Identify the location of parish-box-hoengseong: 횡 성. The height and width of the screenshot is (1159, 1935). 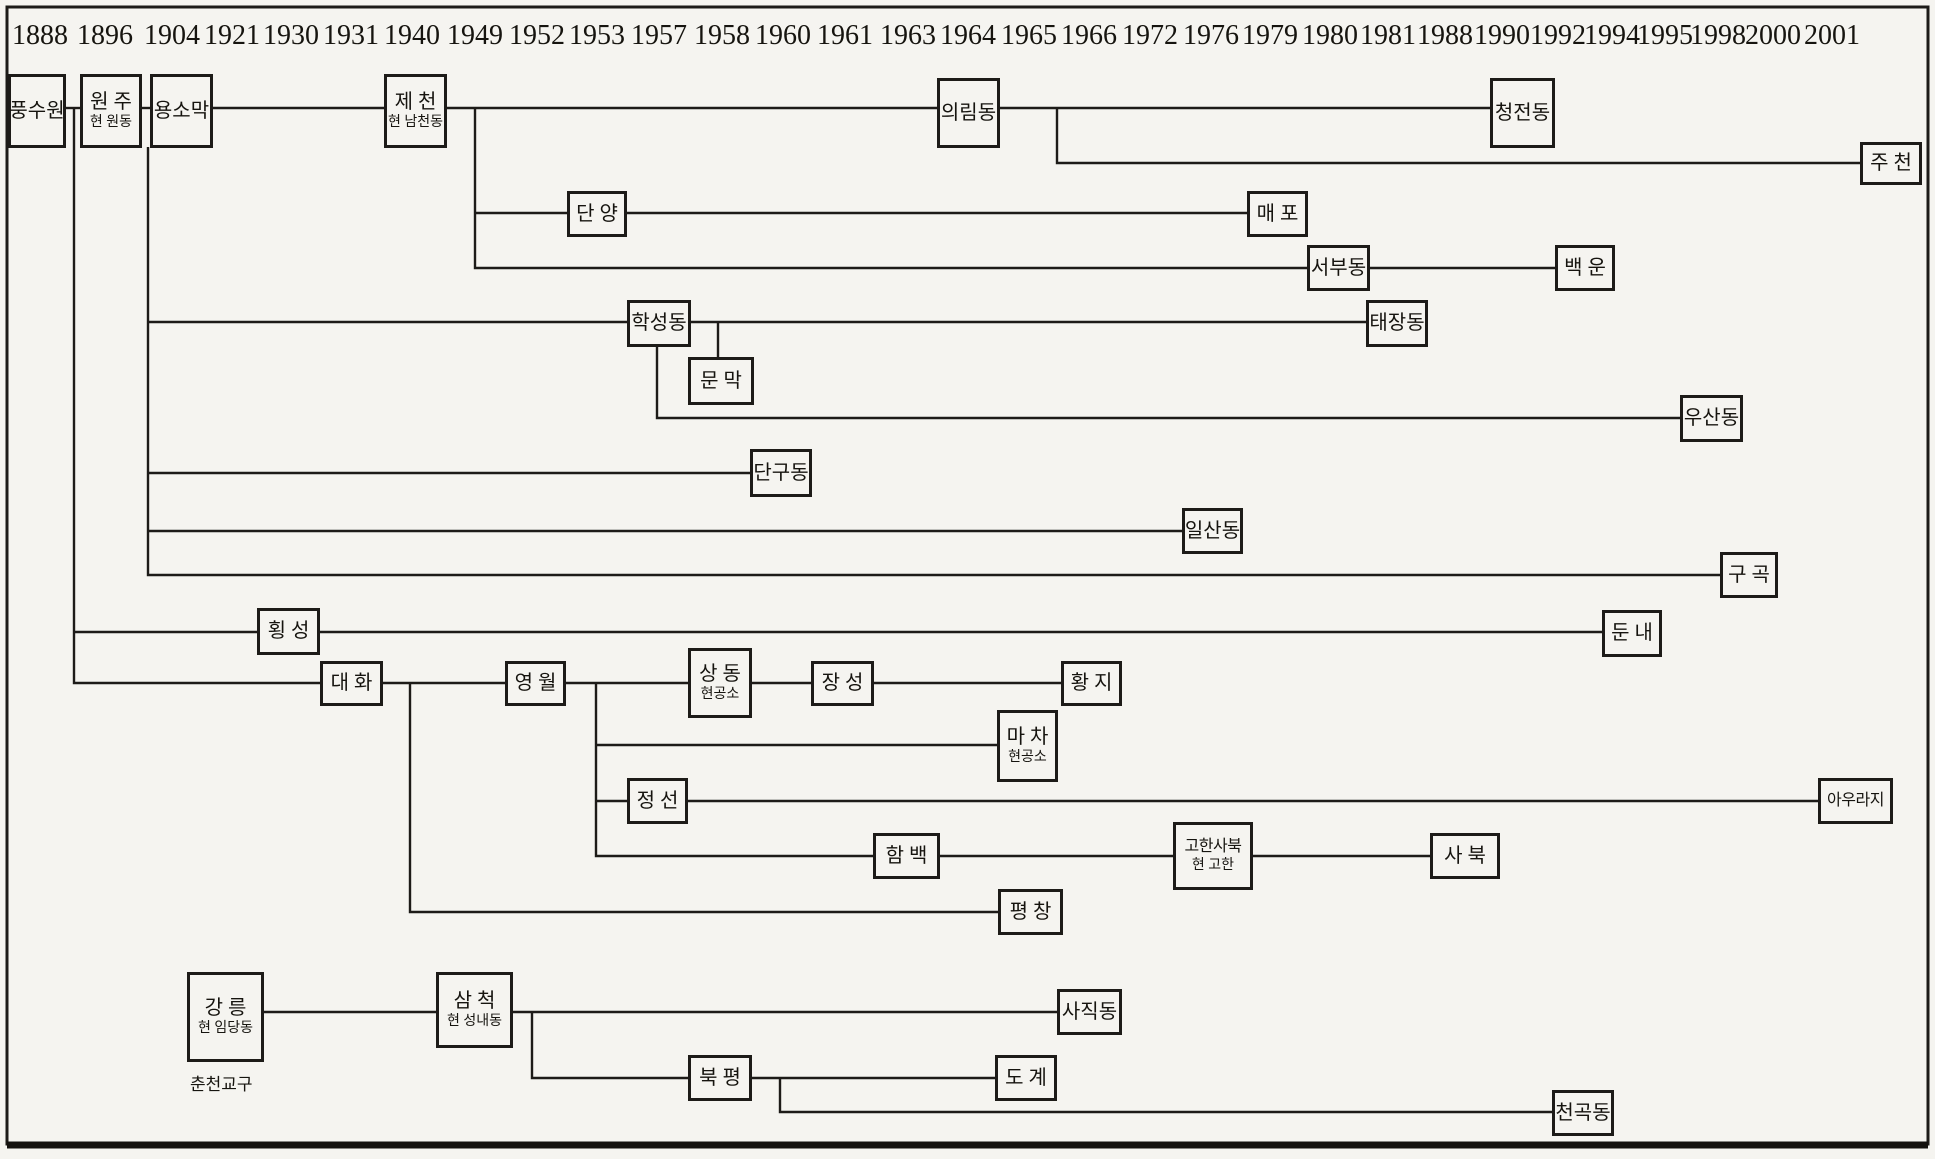
(288, 631).